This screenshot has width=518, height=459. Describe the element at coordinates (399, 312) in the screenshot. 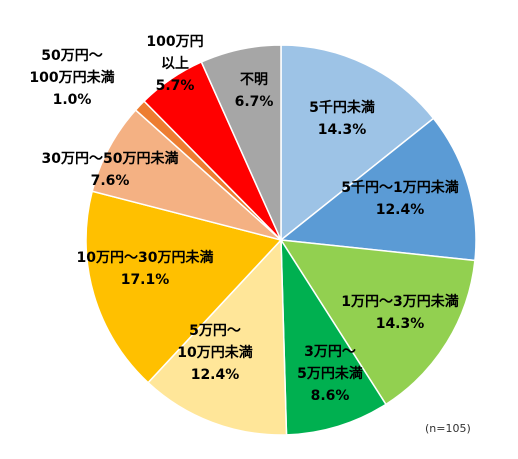

I see `slice-label-3: 1万円～3万円未満 14.3%` at that location.